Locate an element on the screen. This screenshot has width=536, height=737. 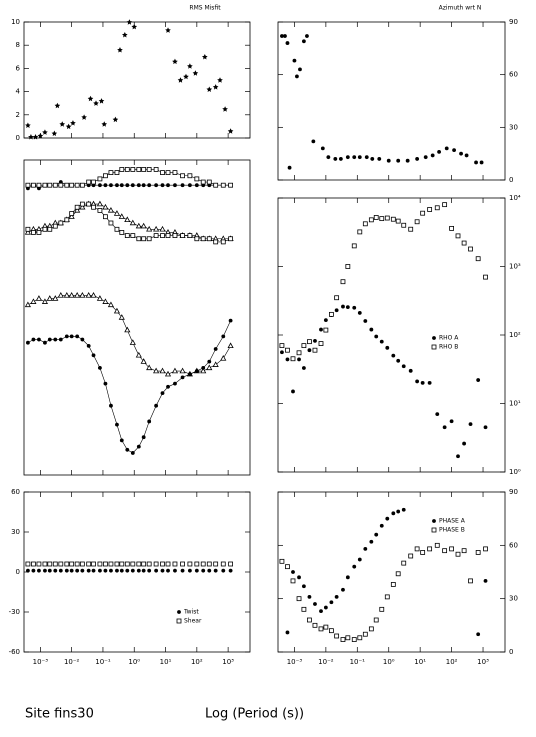
x-tick-label: 10⁻² is located at coordinates (326, 662).